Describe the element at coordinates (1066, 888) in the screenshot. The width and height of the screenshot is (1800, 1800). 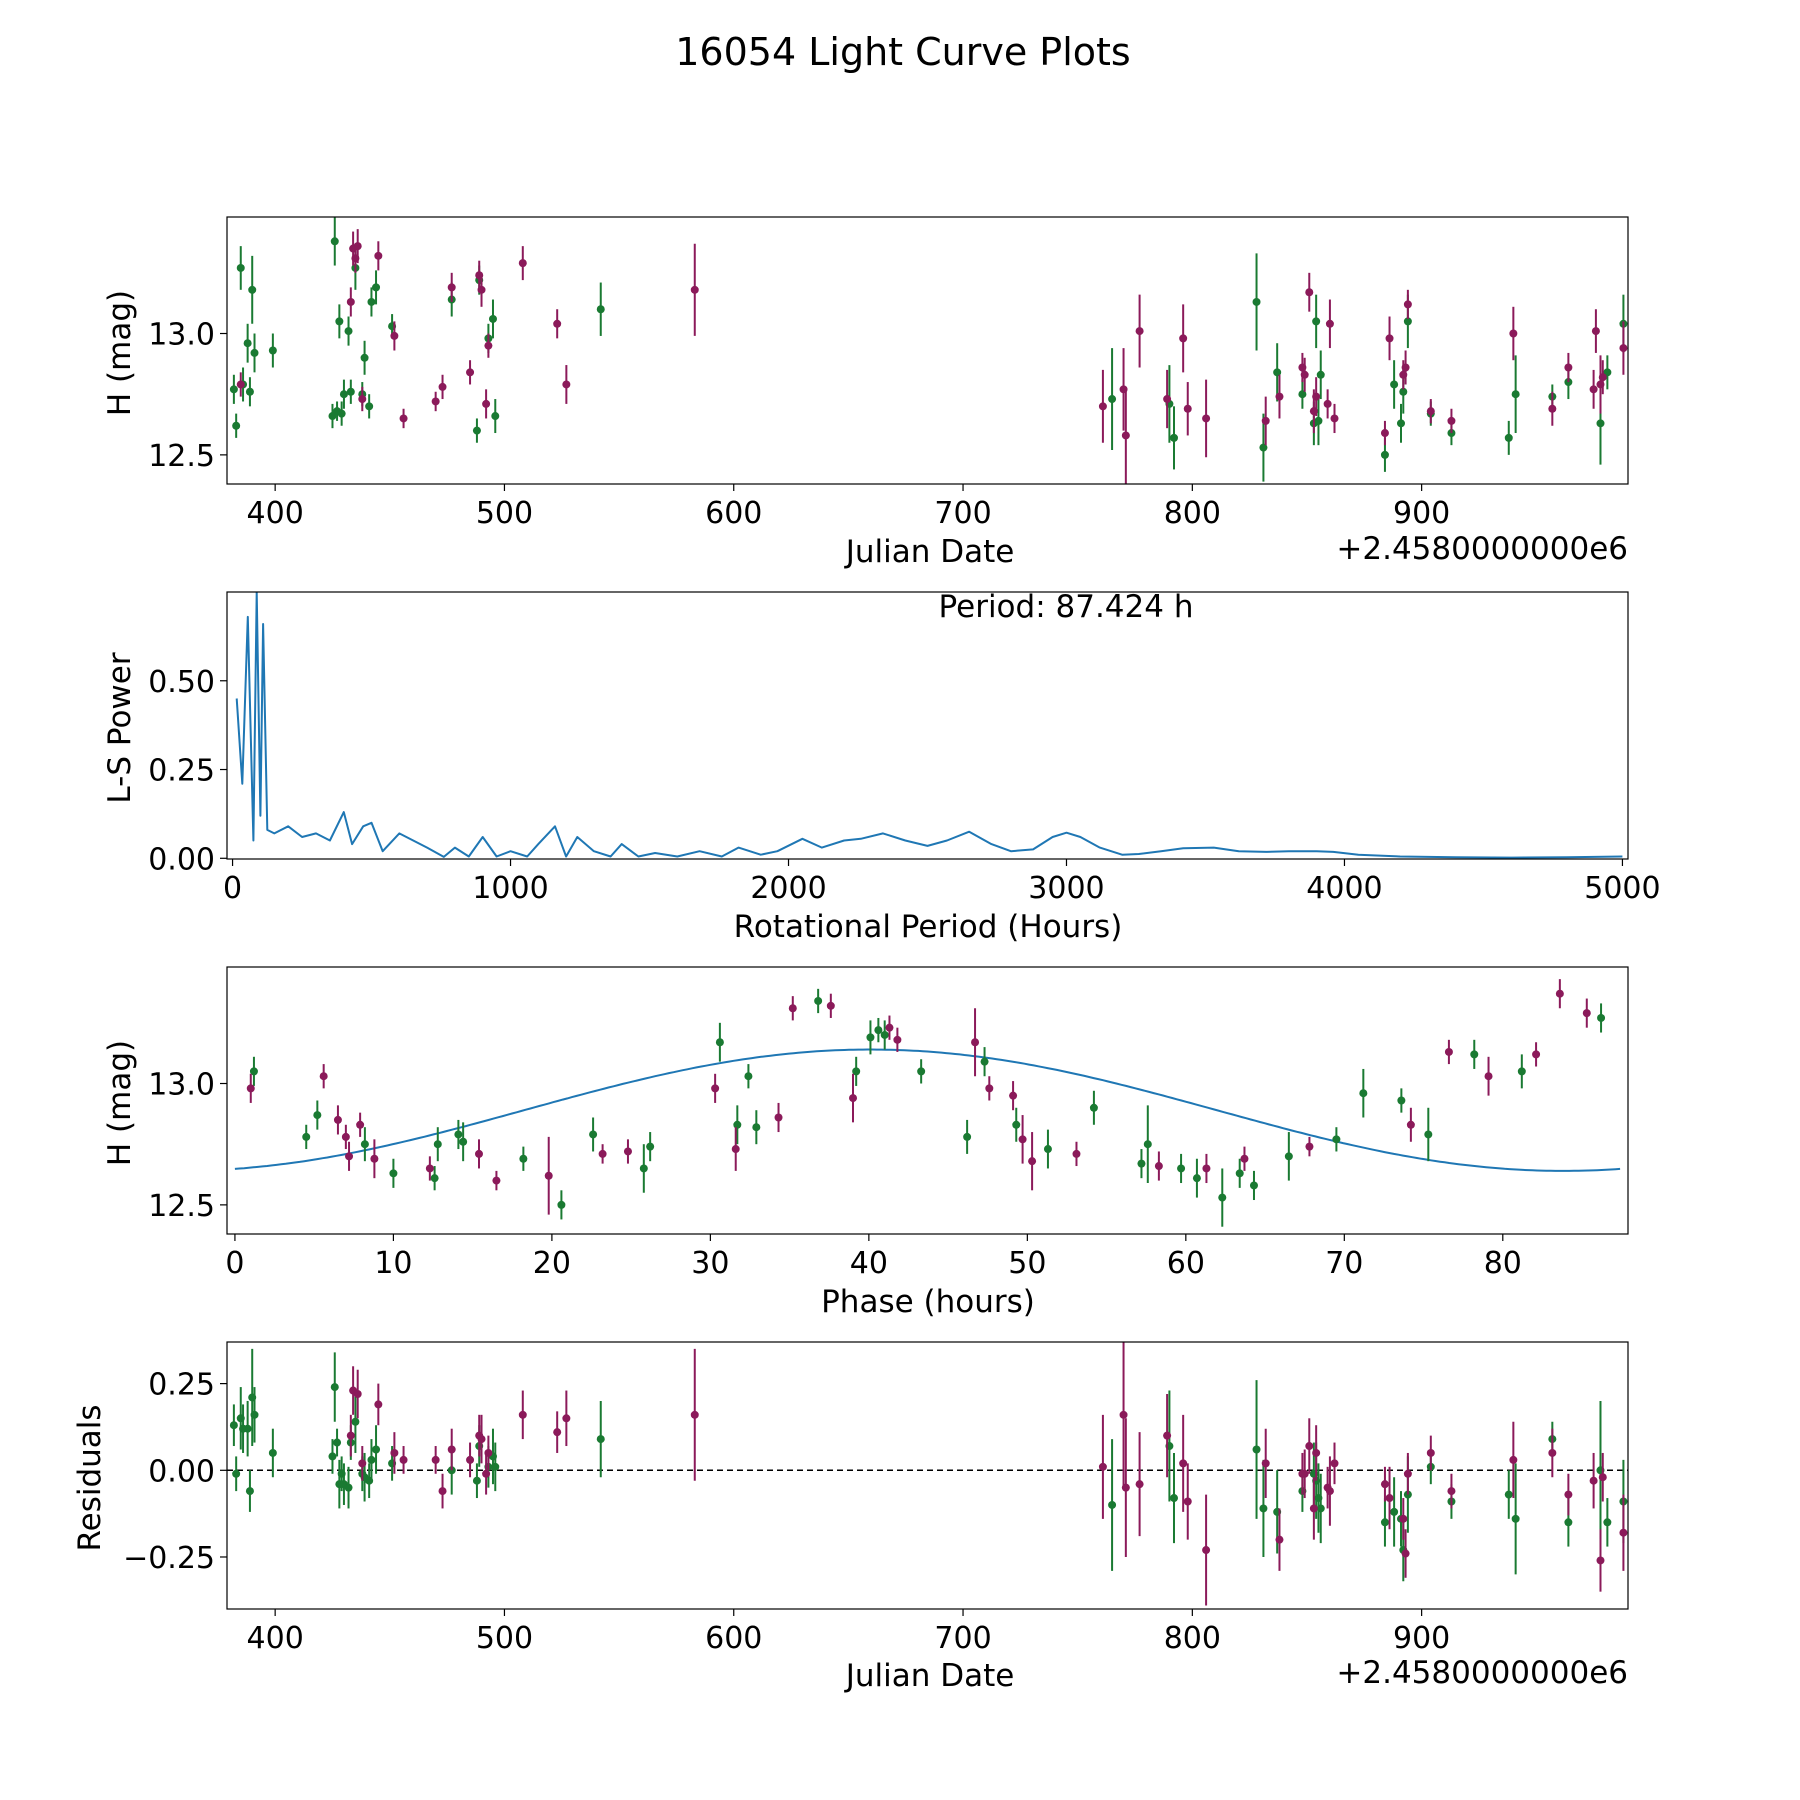
I see `periodogram-x-tick-label: 3000` at that location.